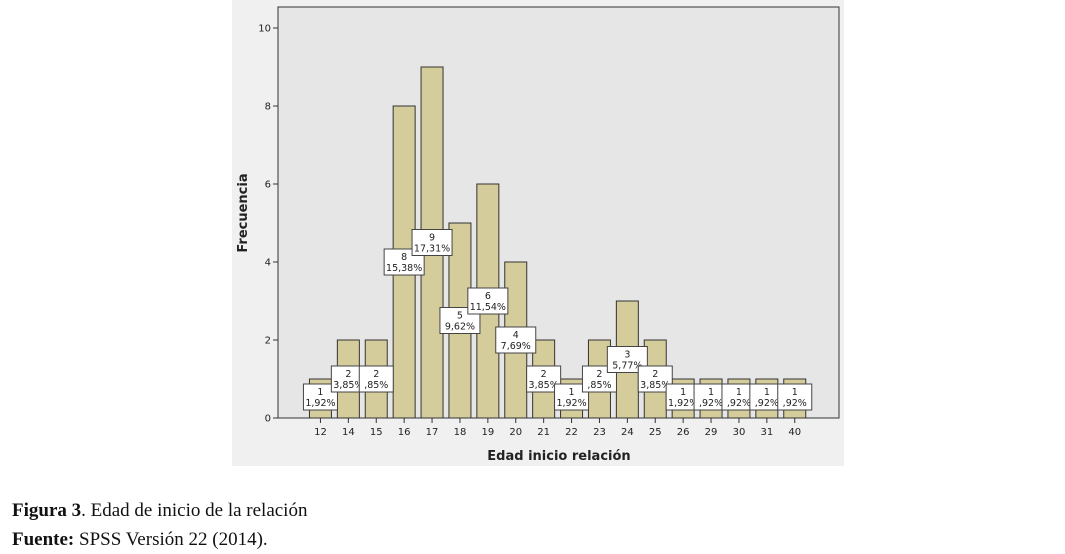  I want to click on data-label-percent: 7,69%, so click(516, 346).